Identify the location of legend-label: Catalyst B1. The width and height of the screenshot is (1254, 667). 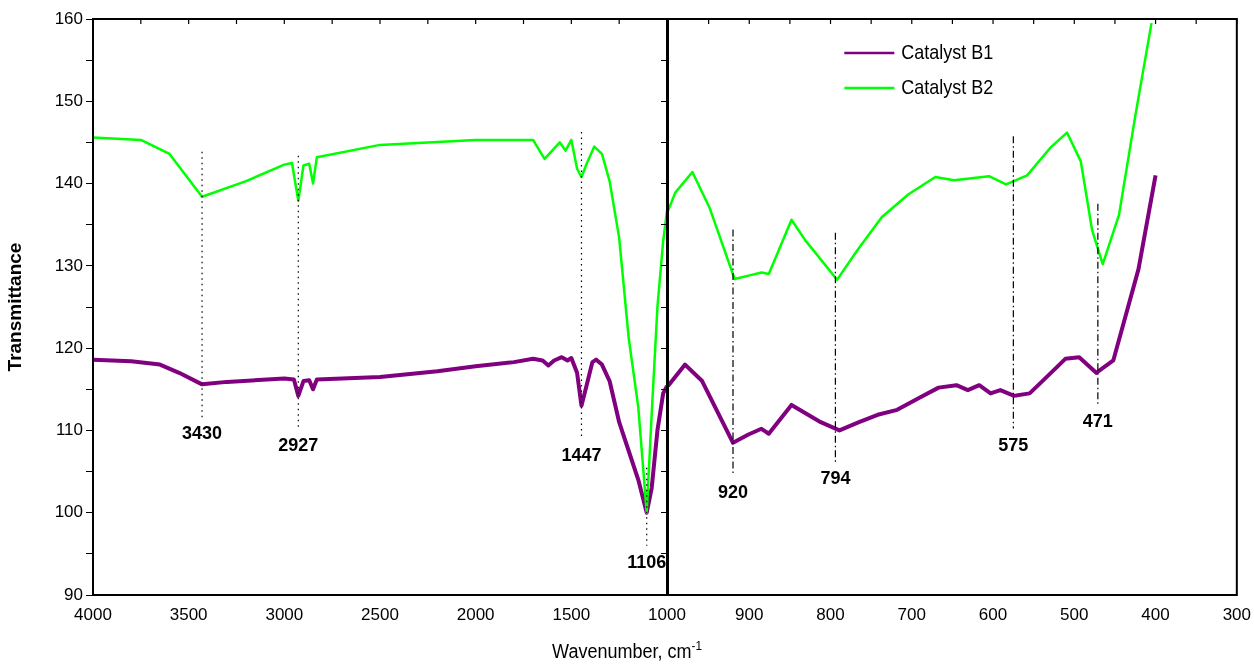
(947, 51).